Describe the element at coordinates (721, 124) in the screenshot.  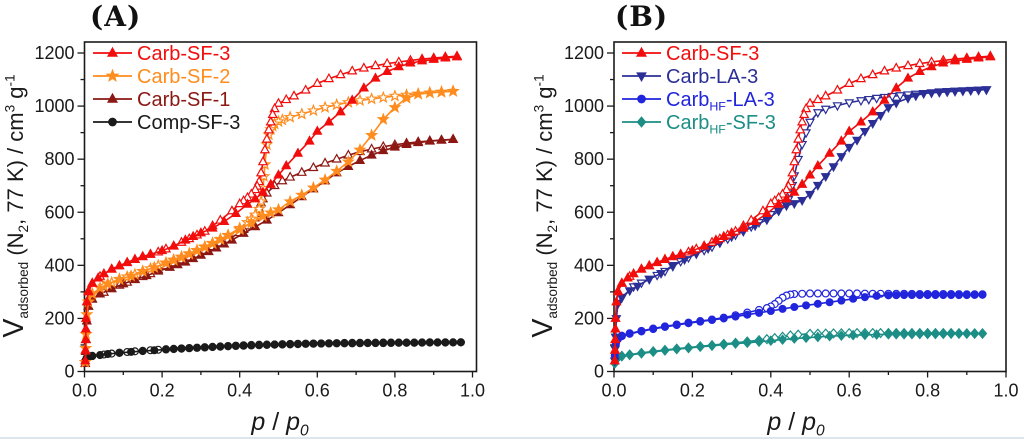
I see `legend-label: CarbHF-SF-3` at that location.